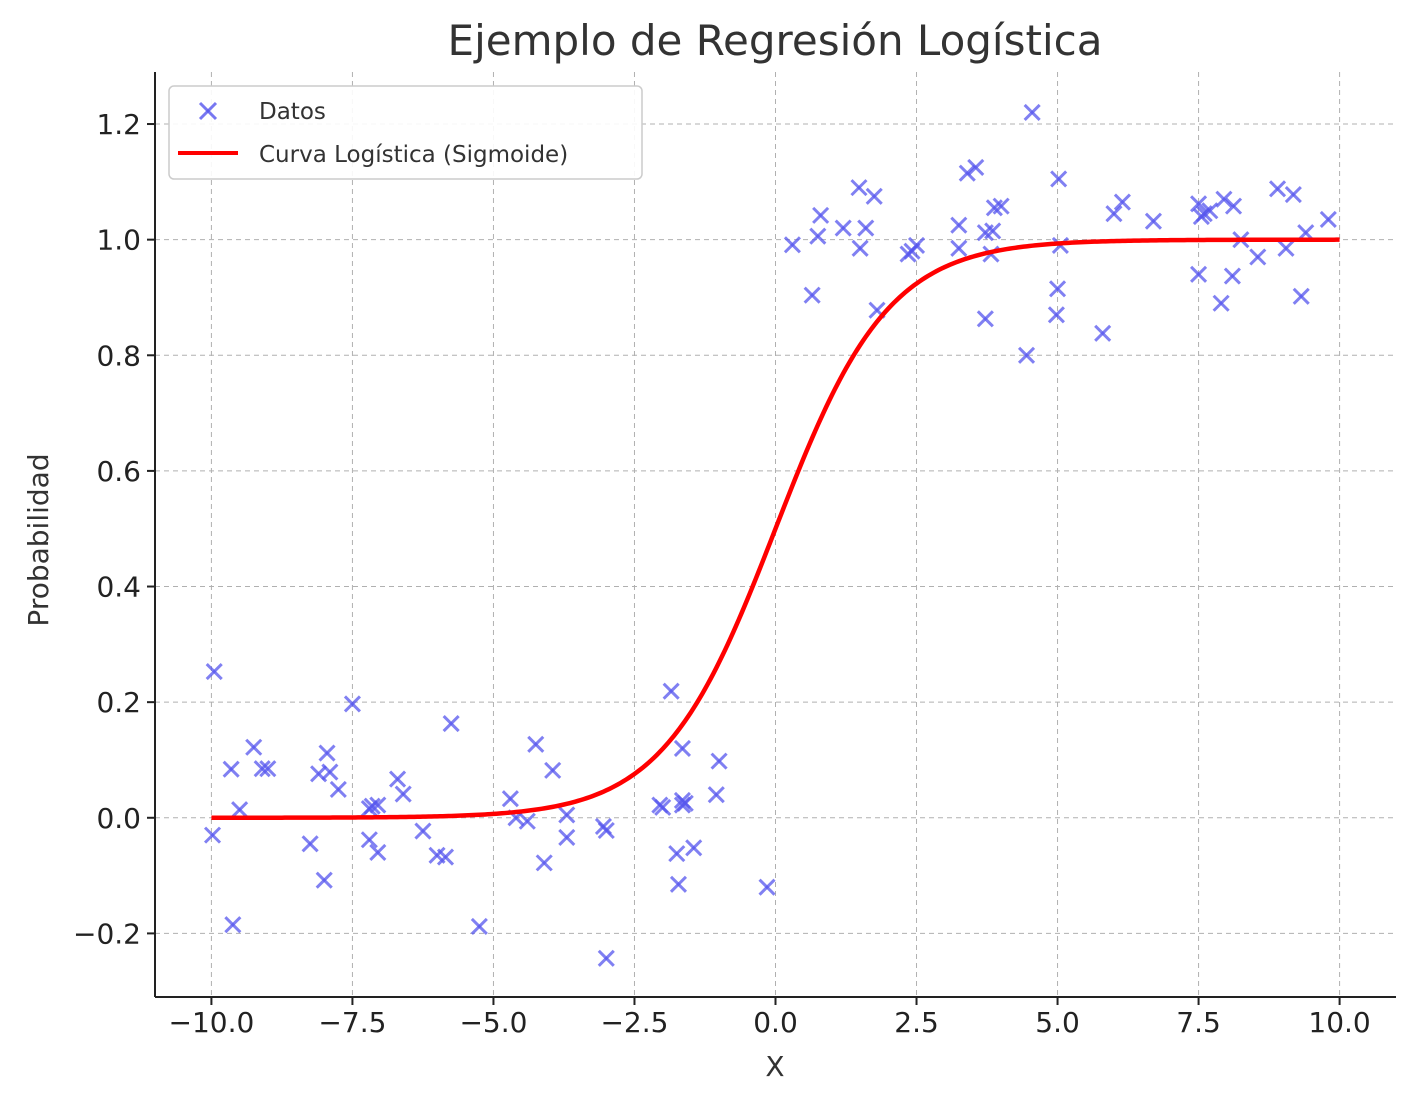  I want to click on y-tick-label: −0.2, so click(107, 933).